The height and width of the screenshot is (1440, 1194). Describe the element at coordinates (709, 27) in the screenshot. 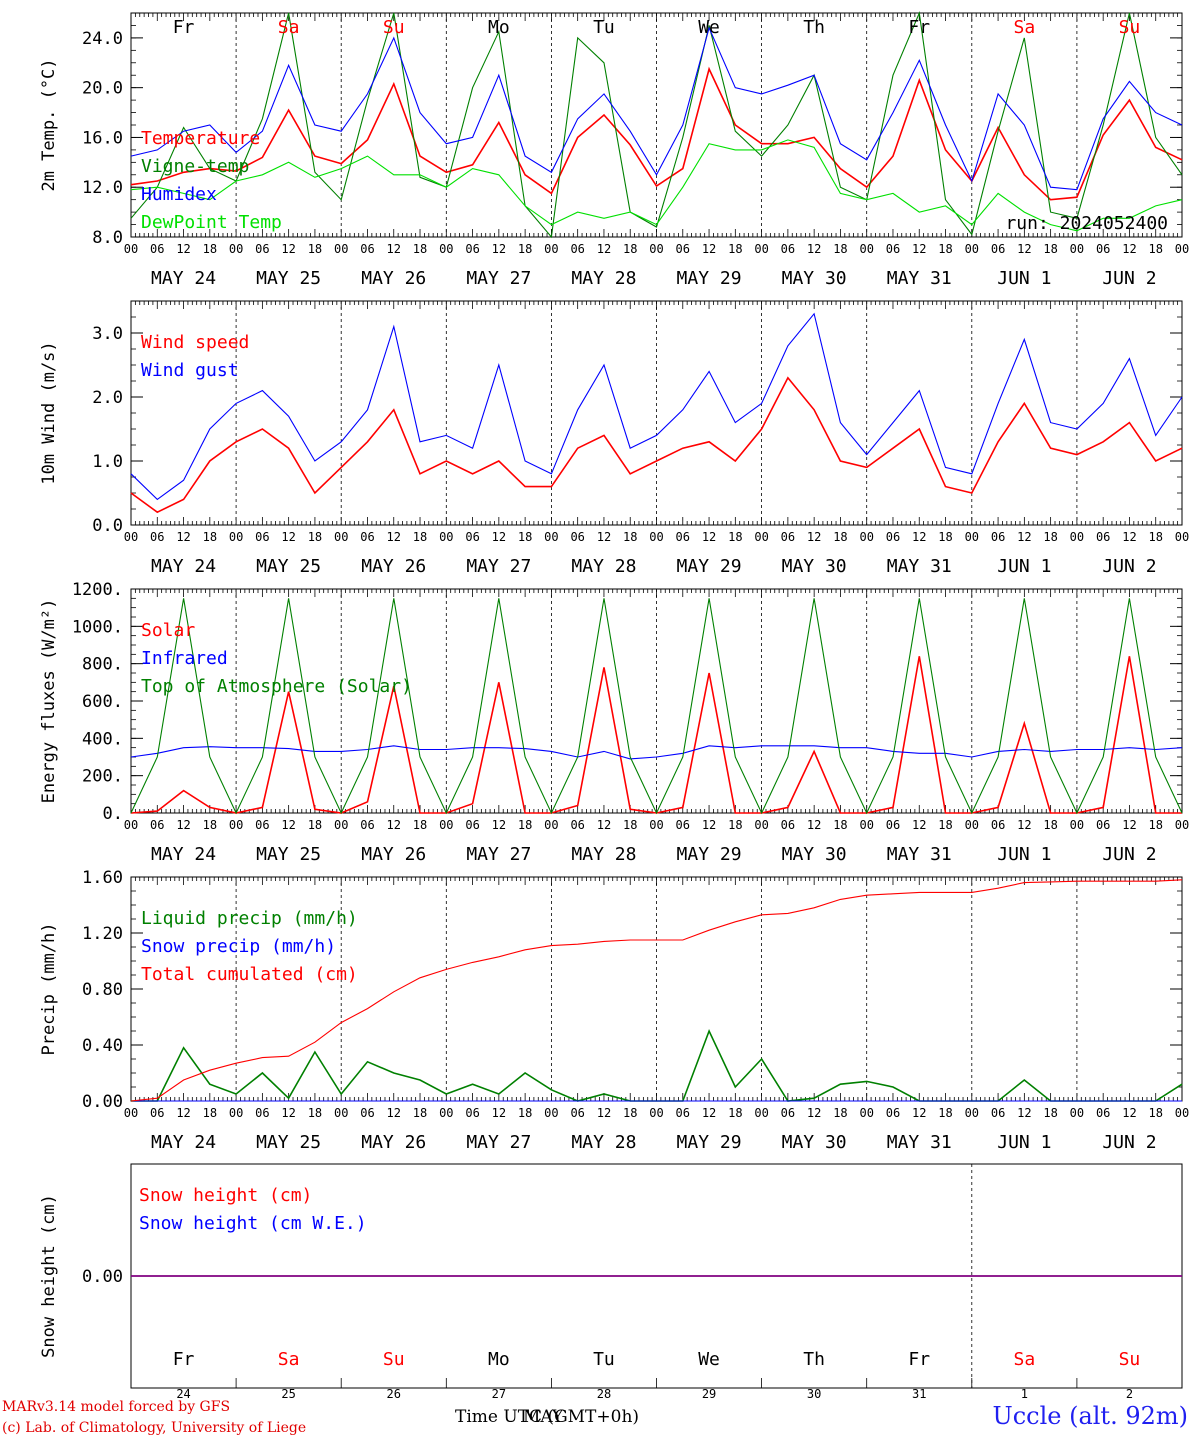

I see `day-name-label: We` at that location.